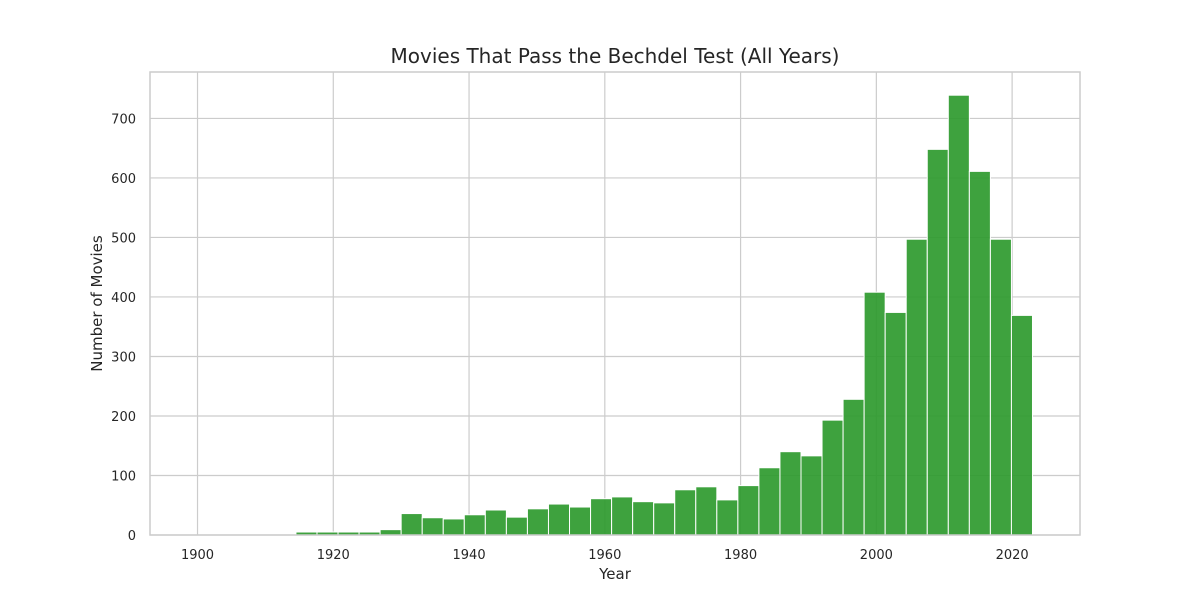 This screenshot has height=604, width=1200. I want to click on x-tick-label: 2000, so click(876, 555).